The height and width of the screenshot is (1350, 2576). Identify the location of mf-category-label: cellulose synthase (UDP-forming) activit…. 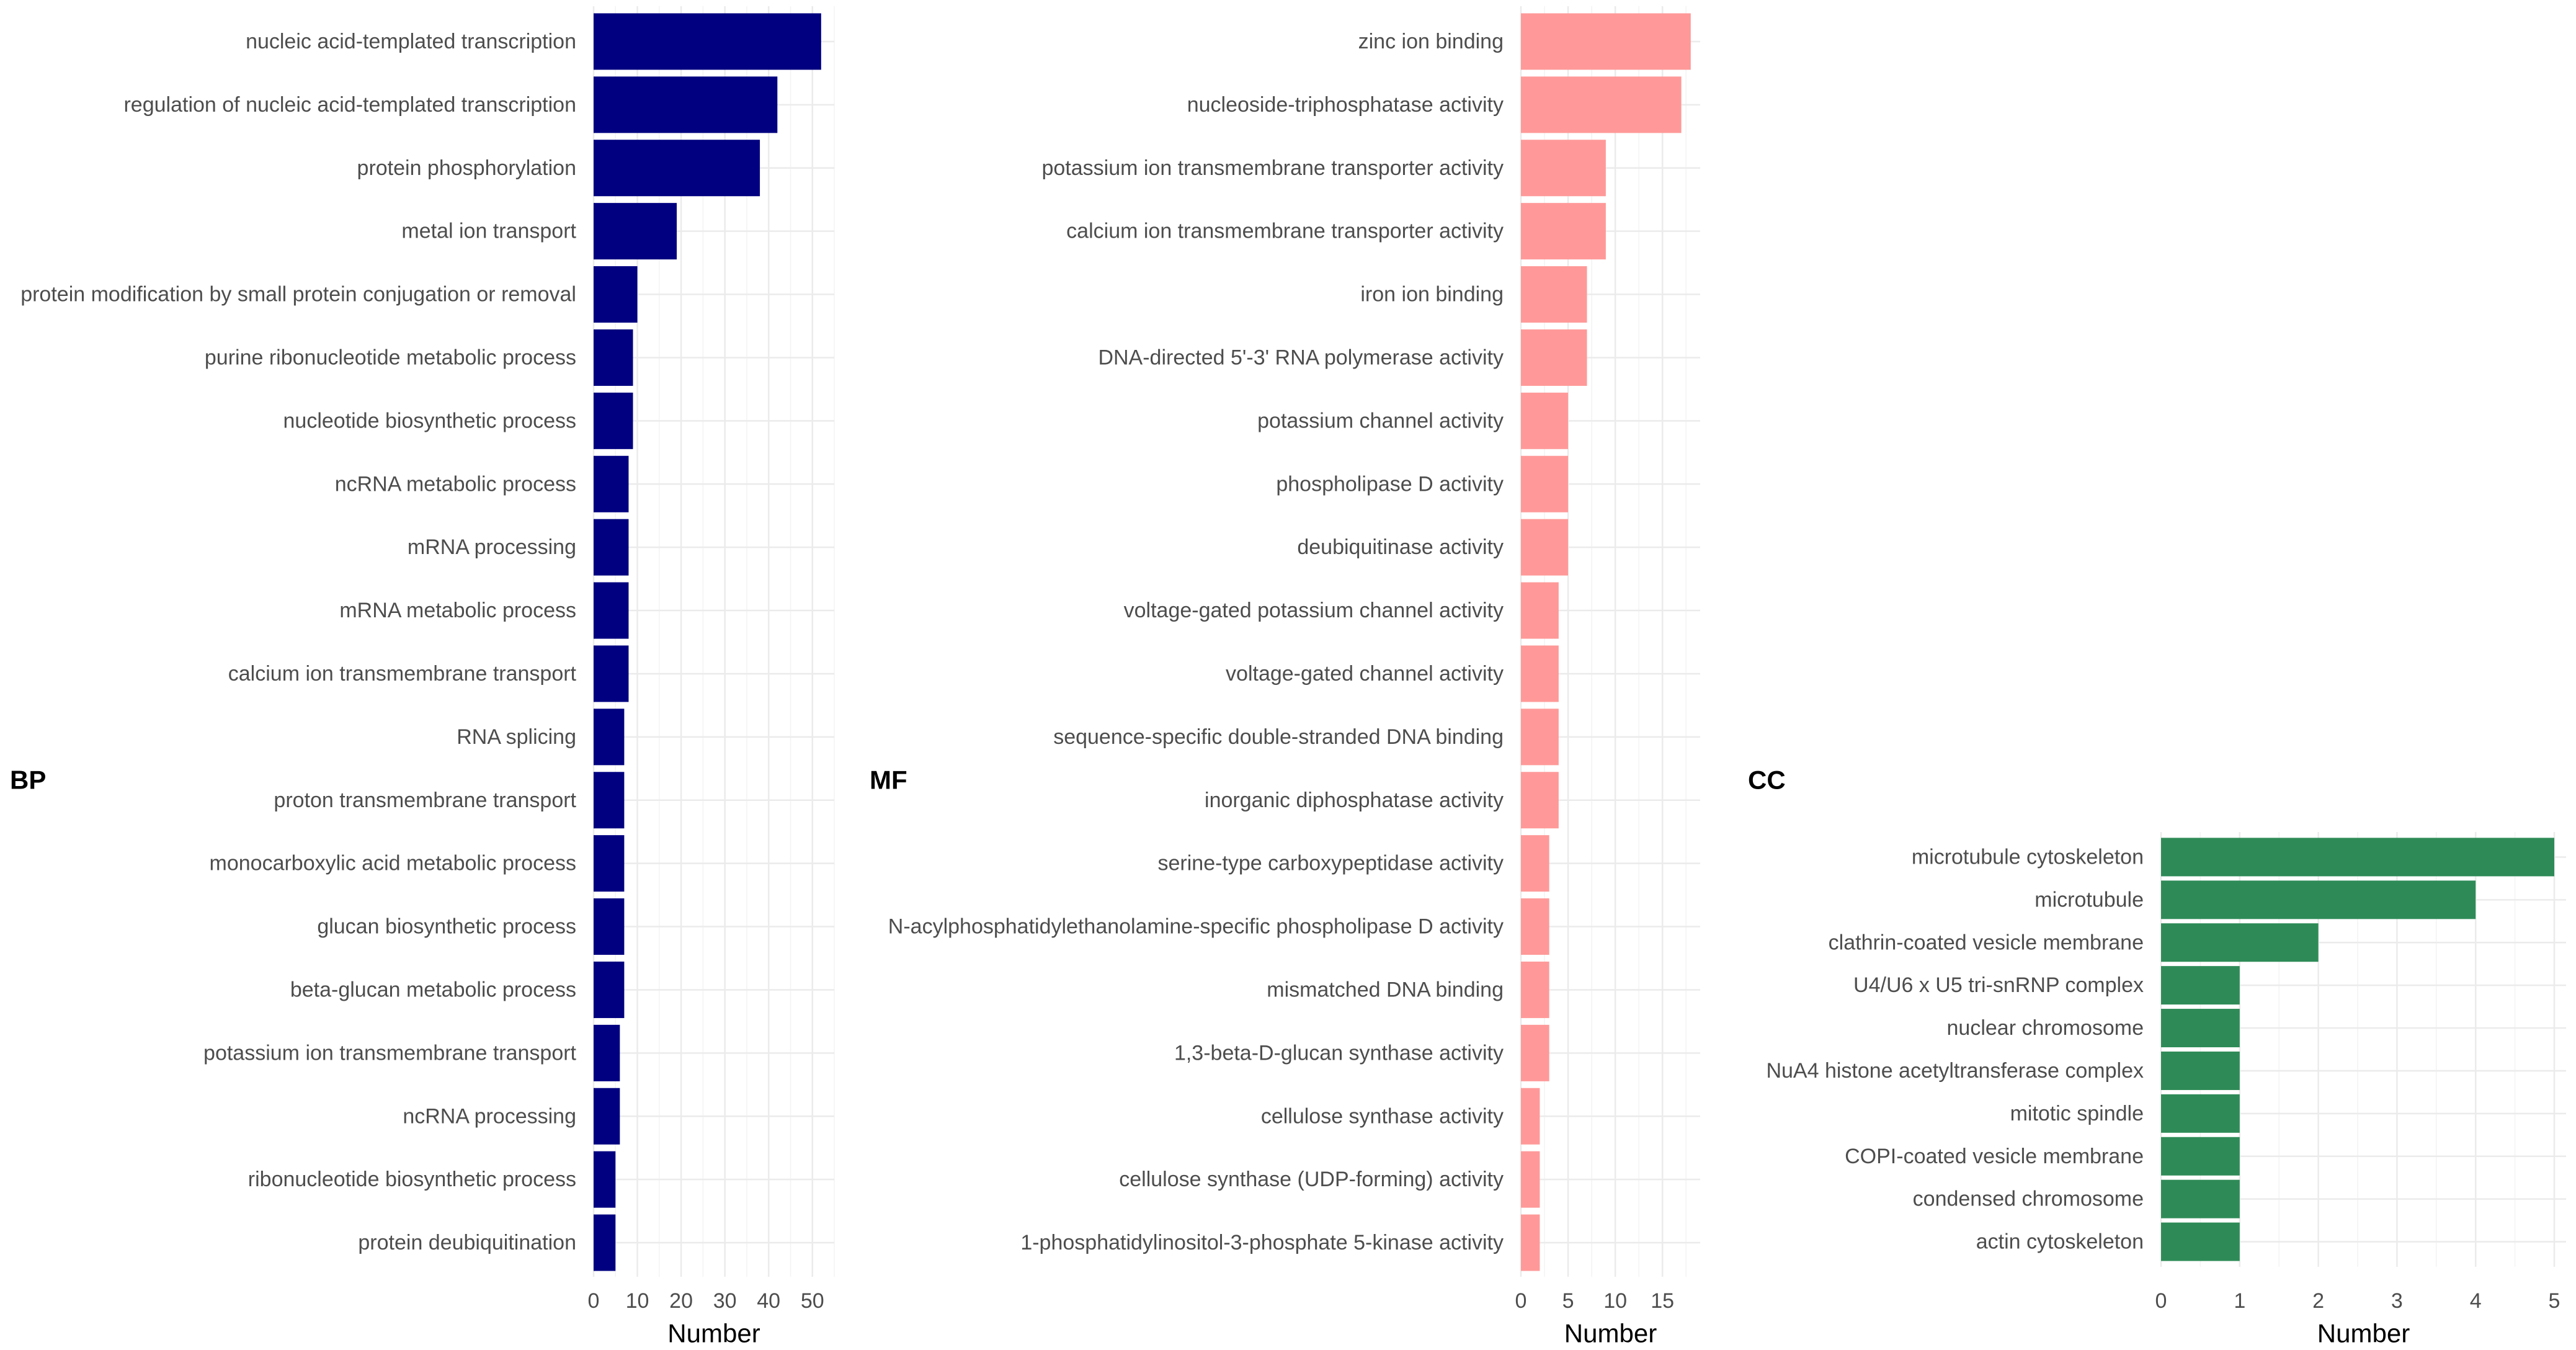
(1311, 1179).